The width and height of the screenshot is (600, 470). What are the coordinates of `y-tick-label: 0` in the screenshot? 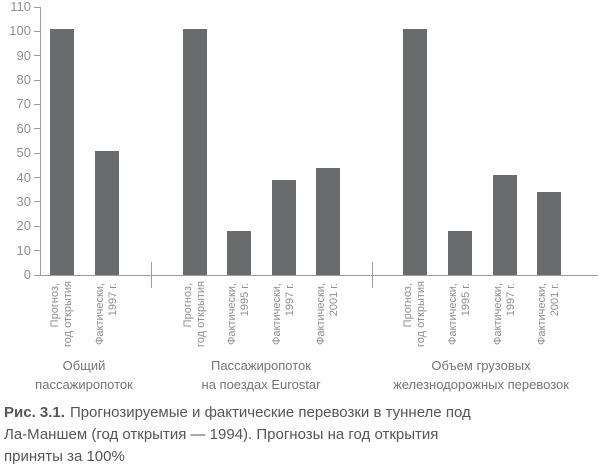 It's located at (27, 274).